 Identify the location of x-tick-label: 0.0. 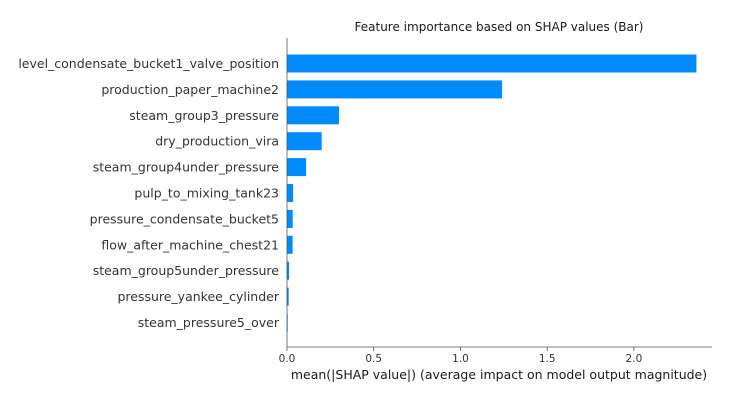
(287, 359).